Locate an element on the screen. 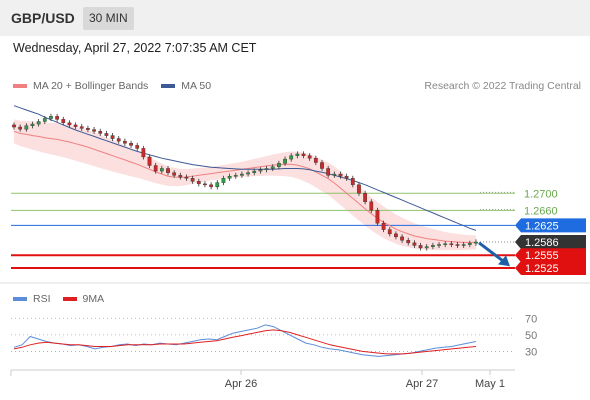 This screenshot has height=400, width=590. rsi-tick-label: 70 is located at coordinates (531, 319).